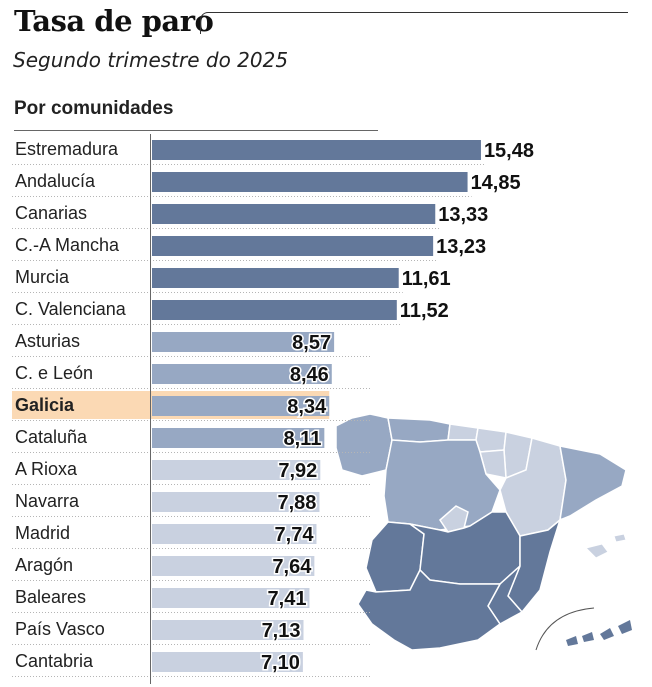  I want to click on category-label: Estremadura, so click(67, 149).